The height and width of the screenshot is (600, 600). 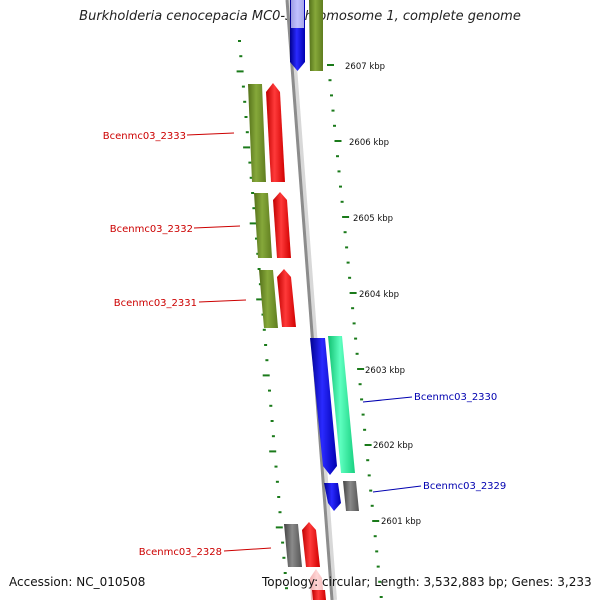 What do you see at coordinates (455, 397) in the screenshot?
I see `gene-label-bcenmc03-2330: Bcenmc03_2330` at bounding box center [455, 397].